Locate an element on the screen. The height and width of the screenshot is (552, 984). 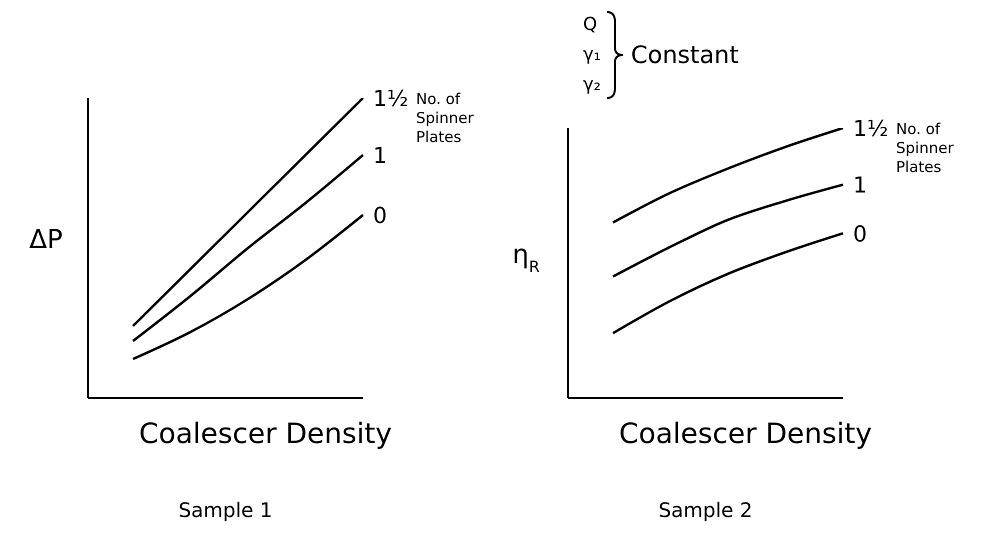
text: Constant is located at coordinates (684, 55).